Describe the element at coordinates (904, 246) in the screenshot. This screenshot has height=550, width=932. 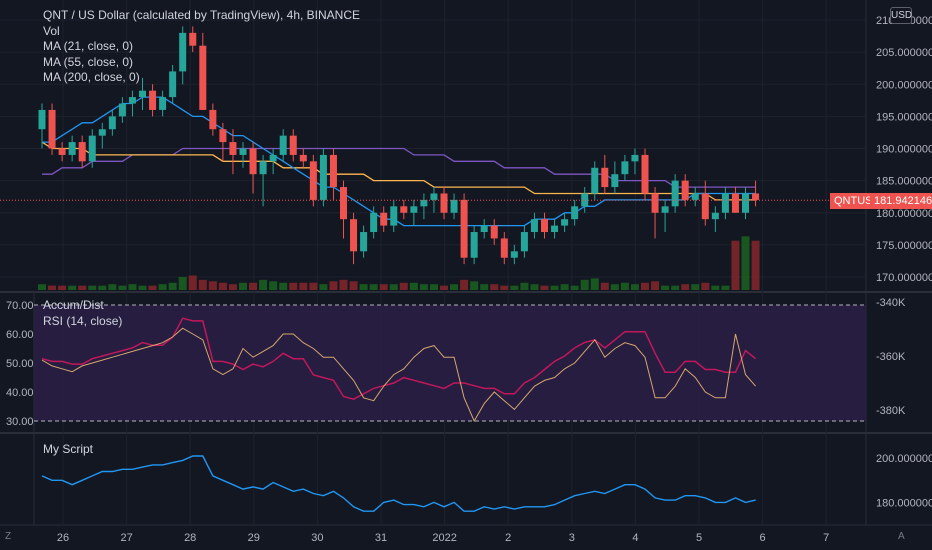
I see `price-axis-label: 175.000000` at that location.